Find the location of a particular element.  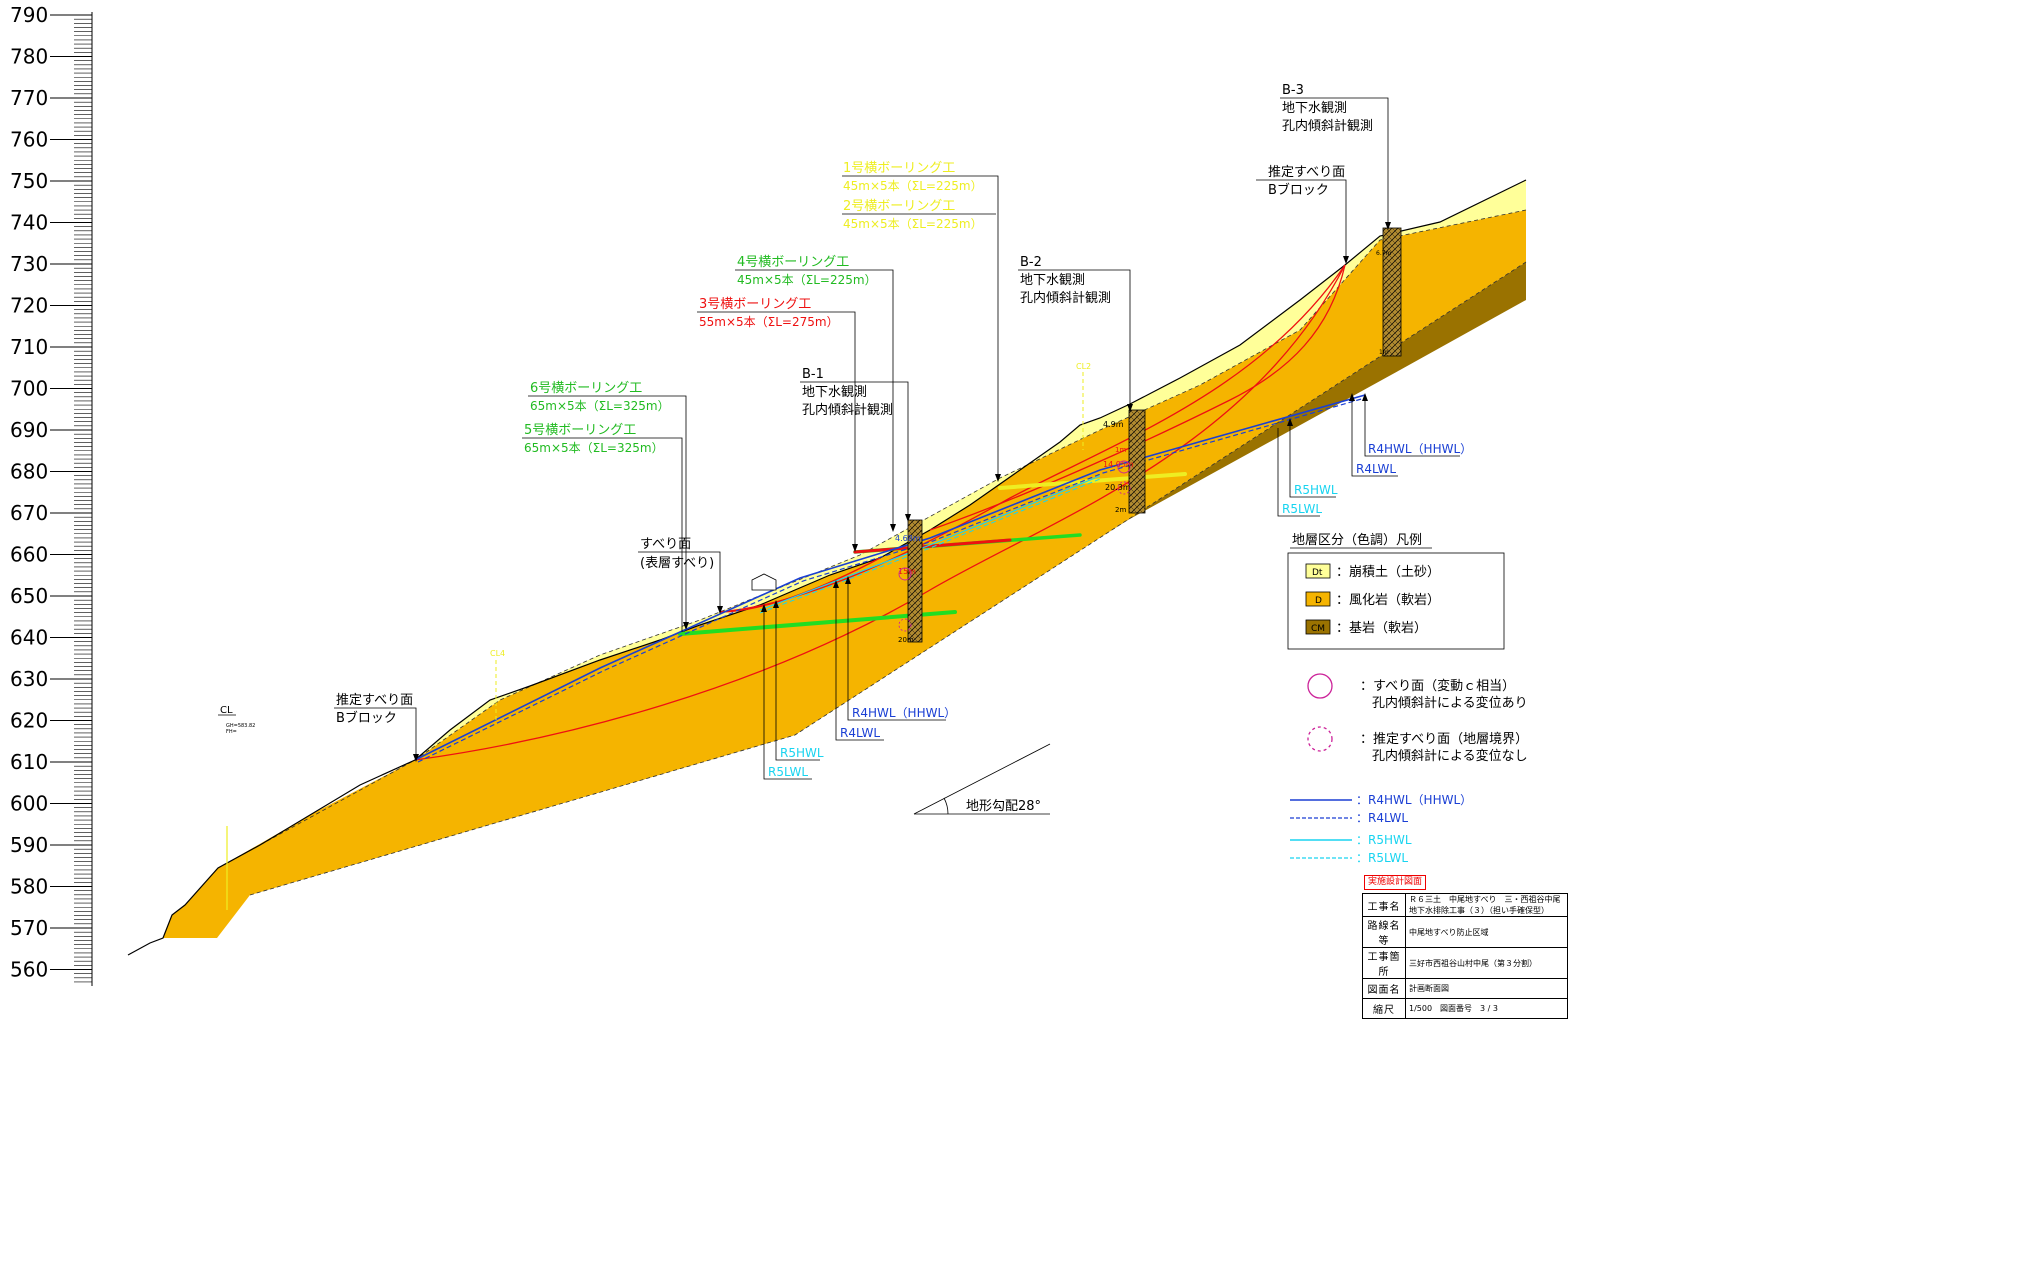

title-value-3: 三好市西祖谷山村中尾（第３分割） is located at coordinates (1486, 963).